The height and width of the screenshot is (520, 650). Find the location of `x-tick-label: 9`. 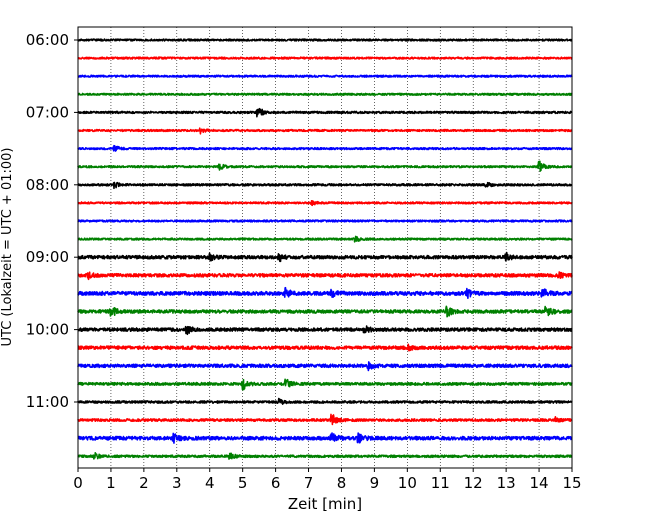

x-tick-label: 9 is located at coordinates (375, 483).